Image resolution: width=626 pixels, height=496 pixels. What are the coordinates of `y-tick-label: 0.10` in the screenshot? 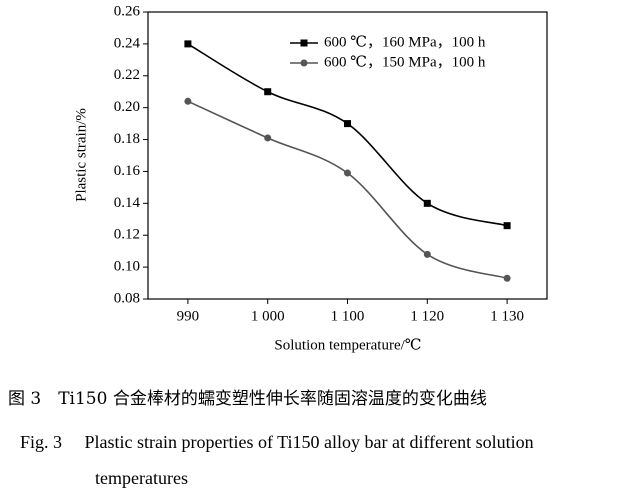 It's located at (127, 267).